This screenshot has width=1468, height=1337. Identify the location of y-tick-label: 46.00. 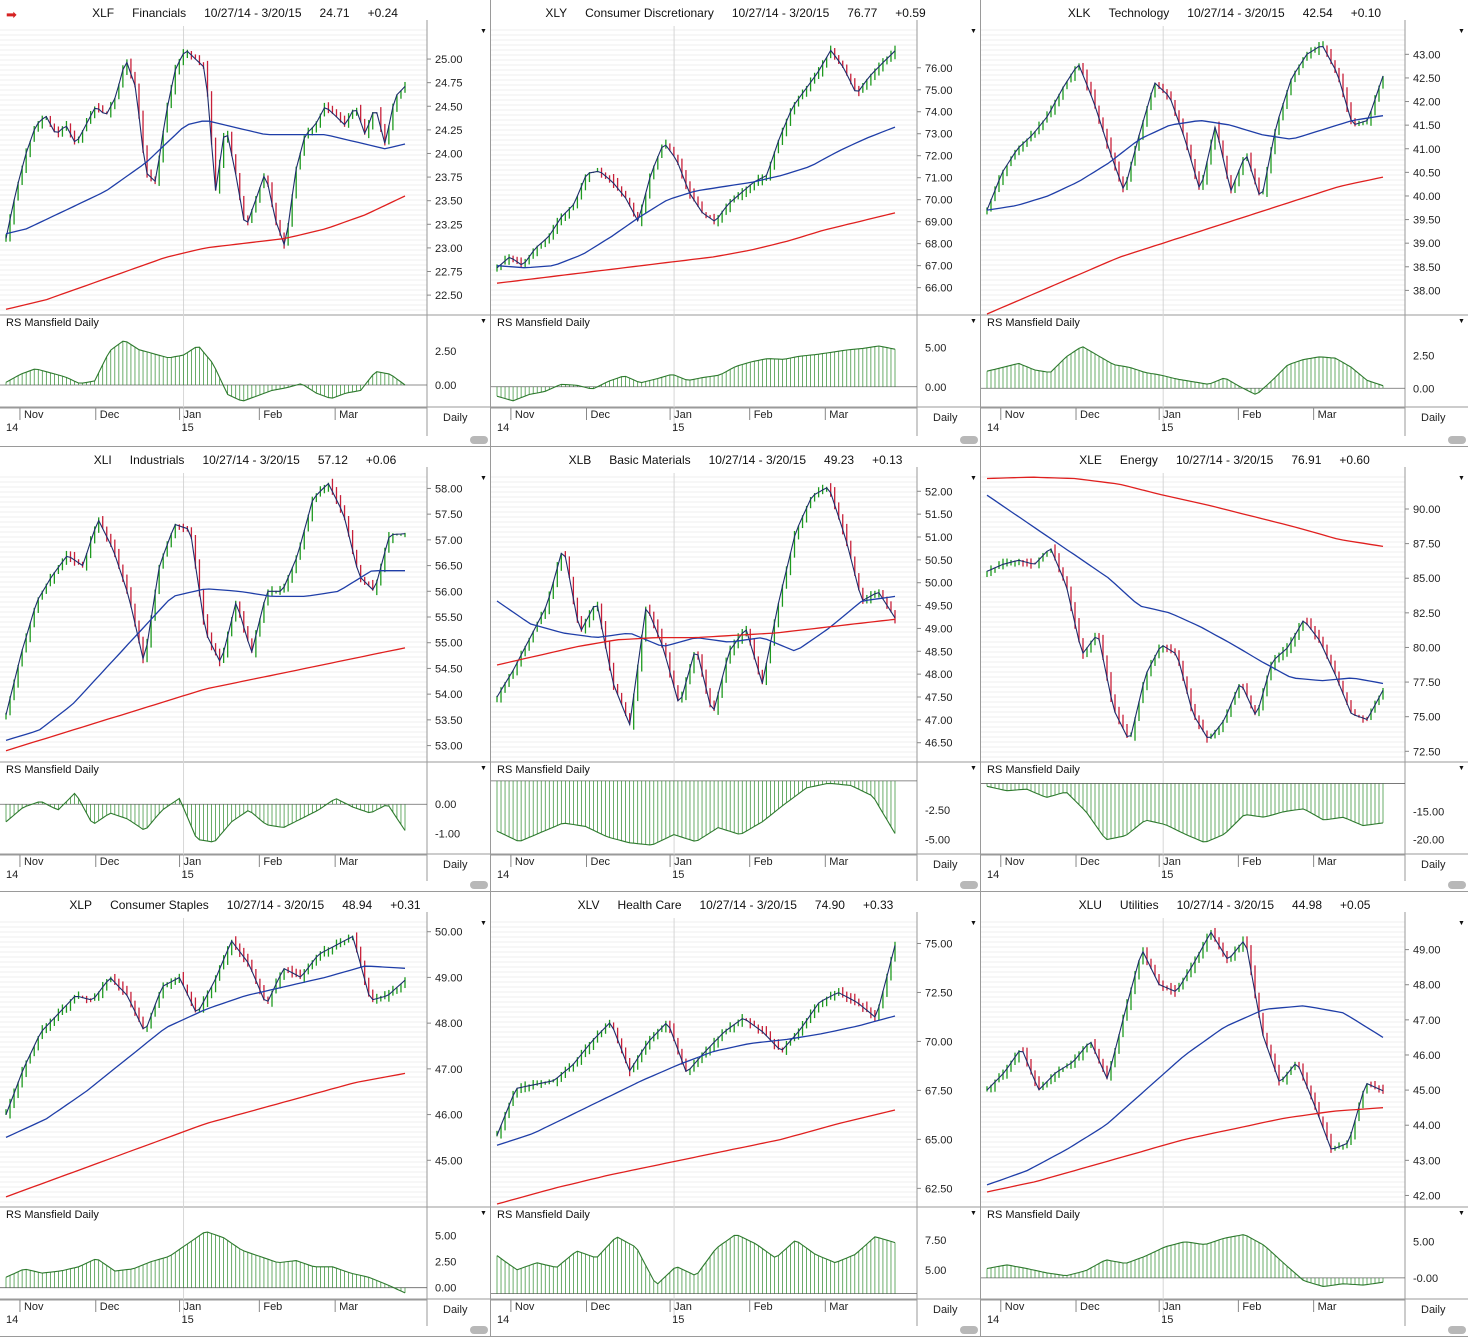
(449, 1116).